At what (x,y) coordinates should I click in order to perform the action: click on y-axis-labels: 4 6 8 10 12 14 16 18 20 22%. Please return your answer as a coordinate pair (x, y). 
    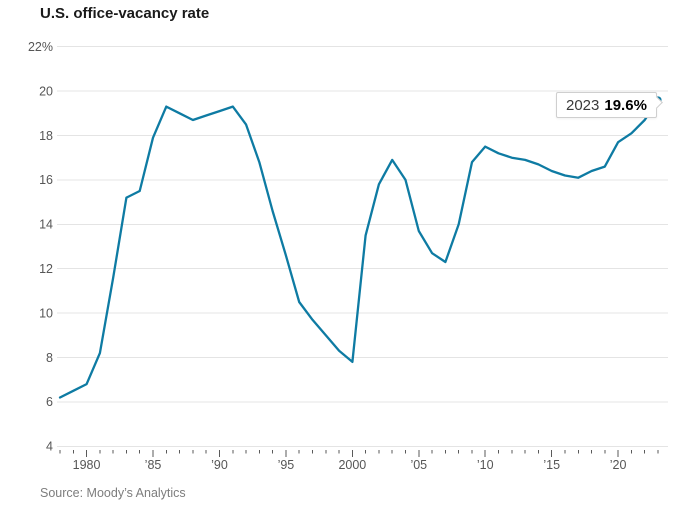
    Looking at the image, I should click on (40, 247).